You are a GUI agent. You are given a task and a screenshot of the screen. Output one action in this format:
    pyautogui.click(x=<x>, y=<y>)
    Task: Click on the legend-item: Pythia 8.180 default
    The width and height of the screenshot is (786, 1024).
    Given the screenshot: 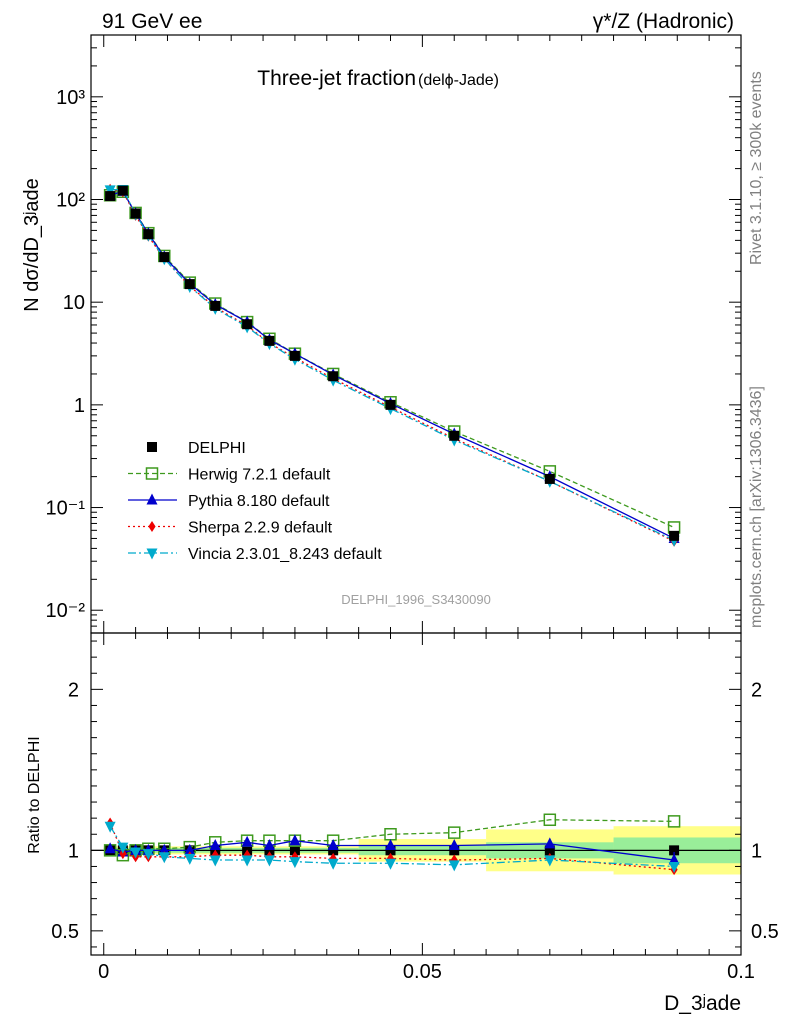 What is the action you would take?
    pyautogui.click(x=229, y=501)
    